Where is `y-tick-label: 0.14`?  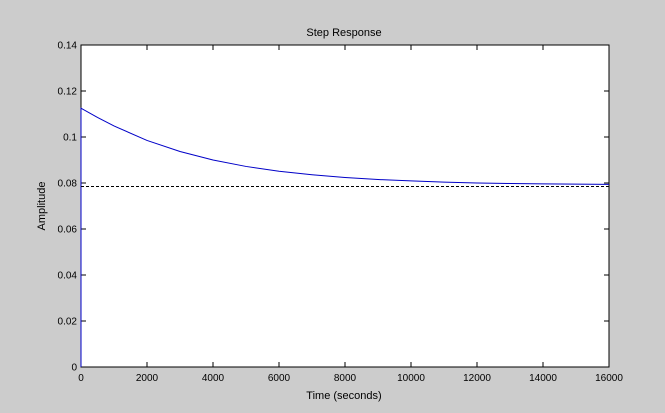
y-tick-label: 0.14 is located at coordinates (68, 46).